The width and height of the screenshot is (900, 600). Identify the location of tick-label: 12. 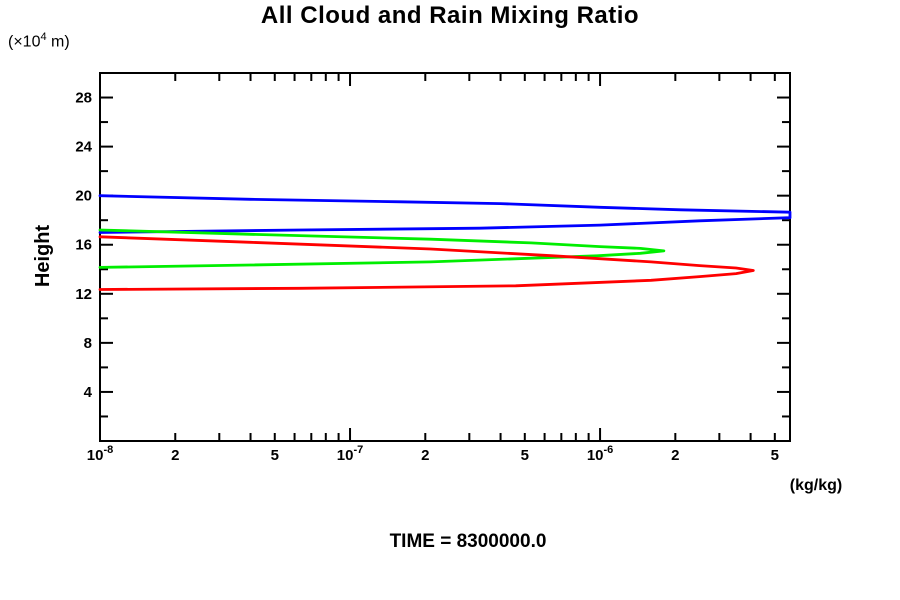
(83, 294).